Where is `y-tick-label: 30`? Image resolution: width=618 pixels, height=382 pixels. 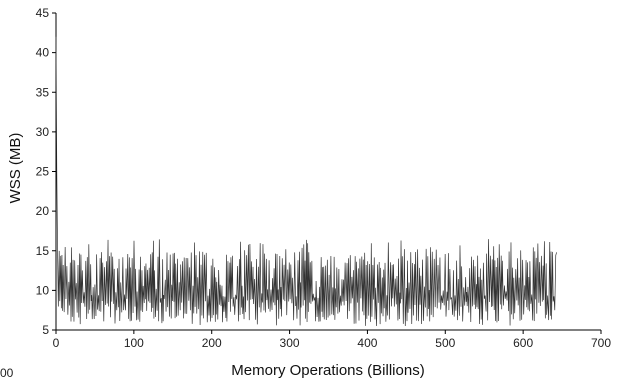
y-tick-label: 30 is located at coordinates (43, 132).